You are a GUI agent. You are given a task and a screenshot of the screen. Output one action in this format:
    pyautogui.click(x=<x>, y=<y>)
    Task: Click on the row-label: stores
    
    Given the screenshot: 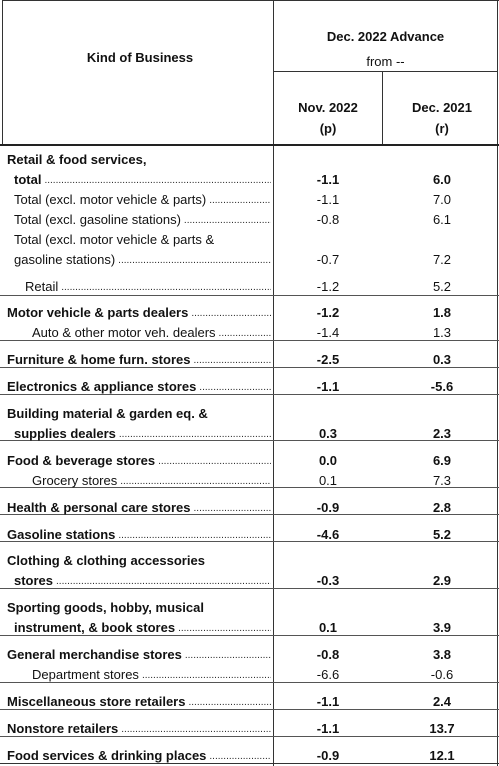 What is the action you would take?
    pyautogui.click(x=34, y=580)
    